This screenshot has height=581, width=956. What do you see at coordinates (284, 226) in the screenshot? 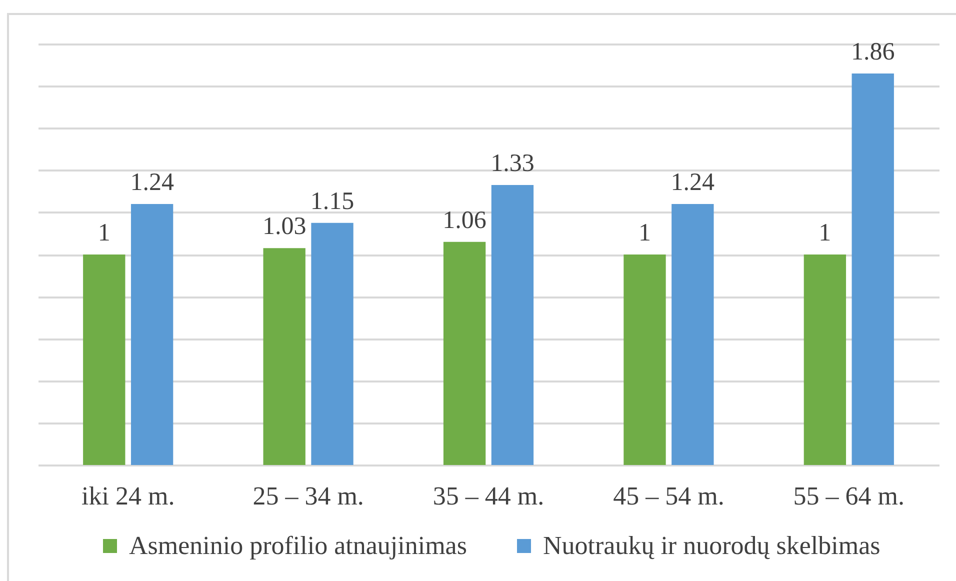
I see `data-label: 1.03` at bounding box center [284, 226].